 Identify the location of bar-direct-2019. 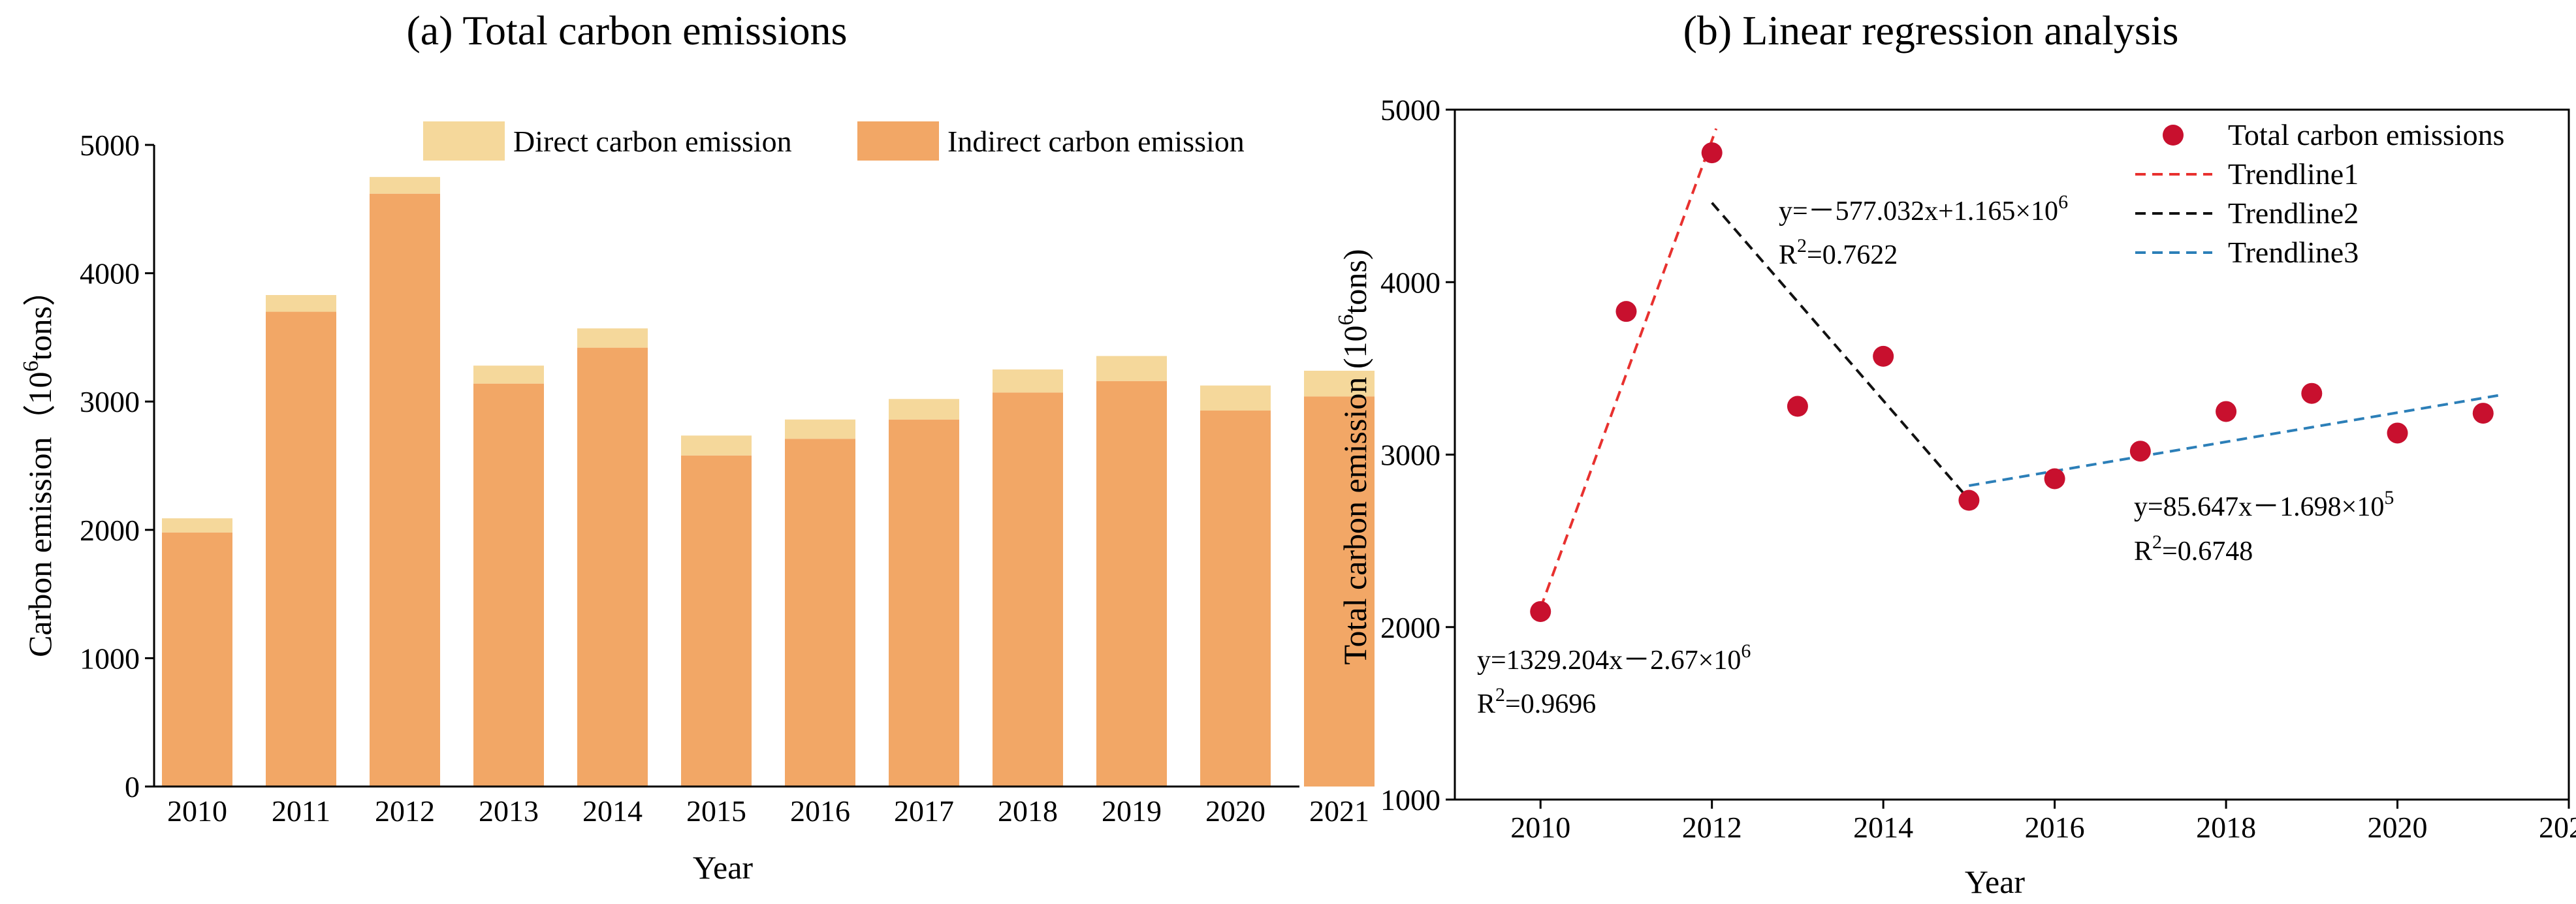
(1132, 368).